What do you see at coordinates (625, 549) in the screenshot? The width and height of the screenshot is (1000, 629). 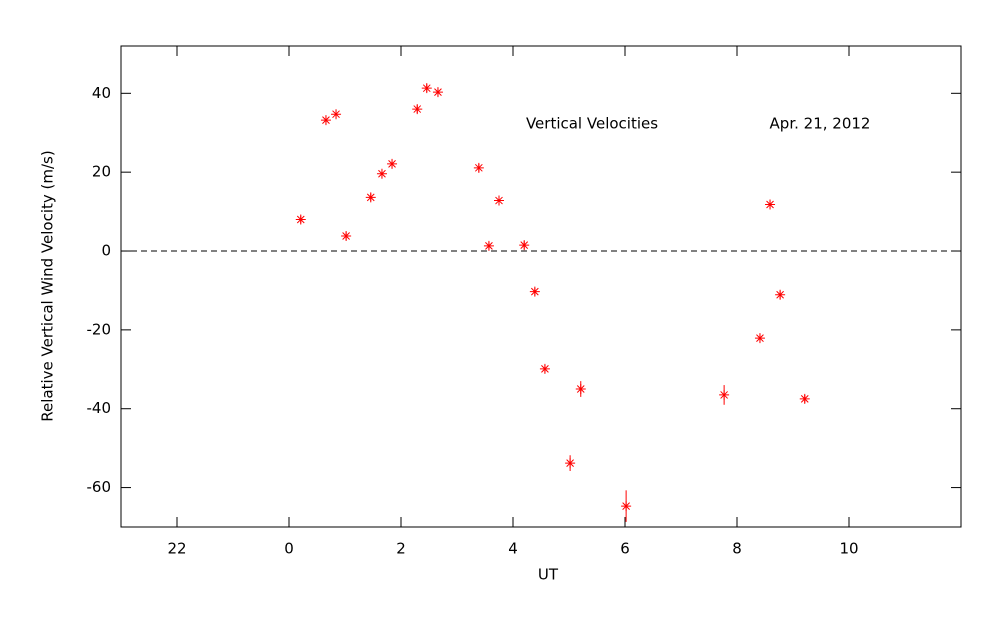 I see `x-tick-label: 6` at bounding box center [625, 549].